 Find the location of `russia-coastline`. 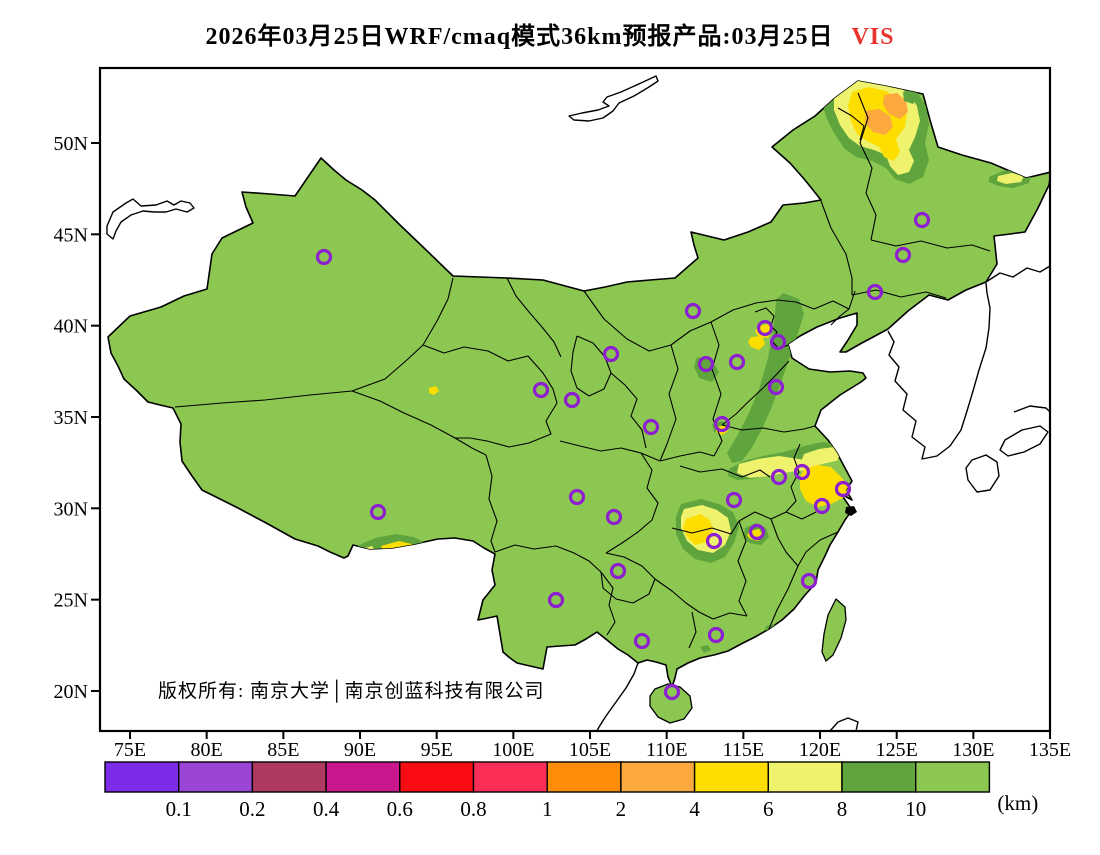

russia-coastline is located at coordinates (1017, 274).